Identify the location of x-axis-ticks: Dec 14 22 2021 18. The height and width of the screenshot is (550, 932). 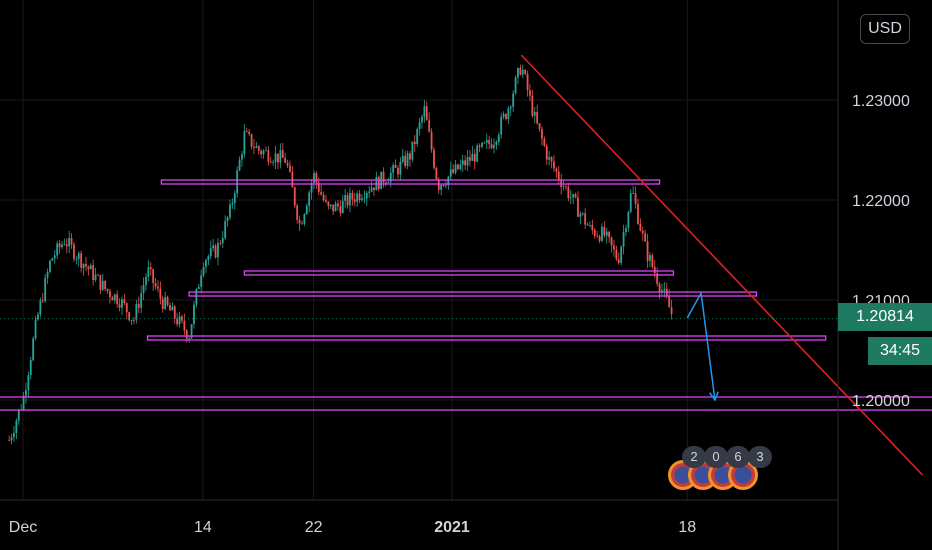
(352, 527).